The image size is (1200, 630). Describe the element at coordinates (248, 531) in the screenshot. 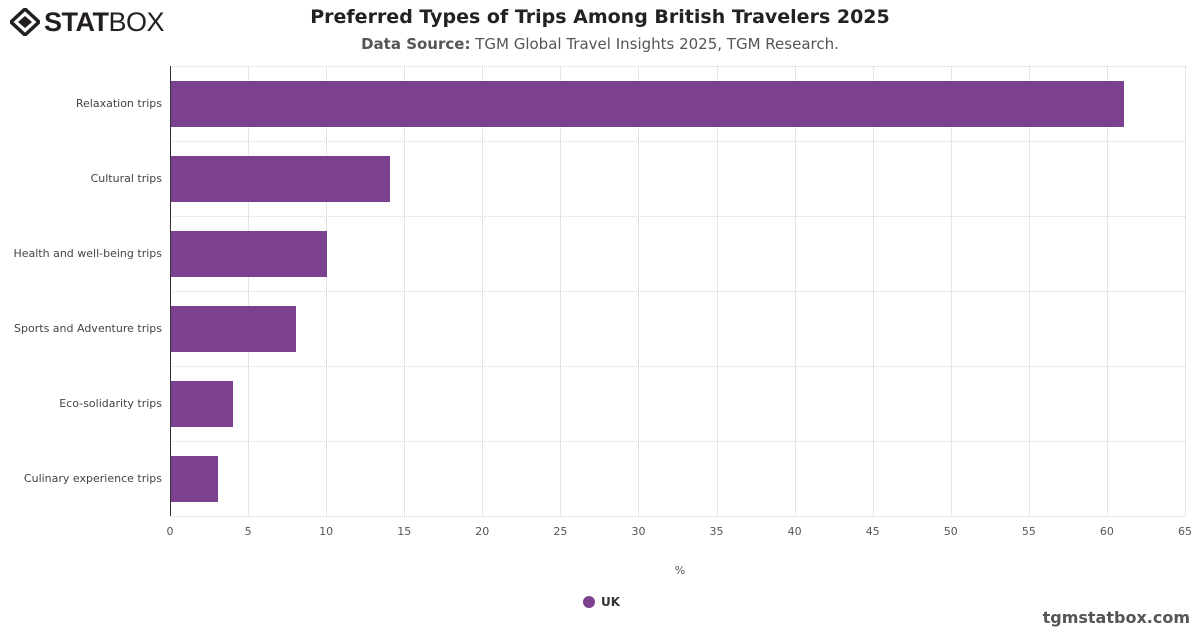

I see `x-axis-tick-label: 5` at that location.